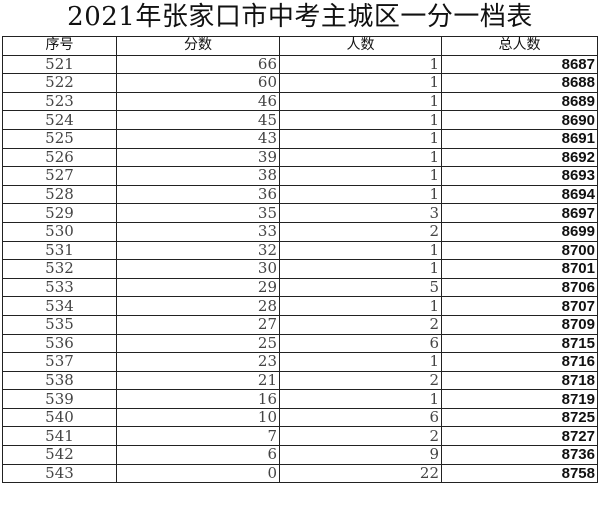 The height and width of the screenshot is (521, 600). I want to click on cell-score: 60, so click(198, 83).